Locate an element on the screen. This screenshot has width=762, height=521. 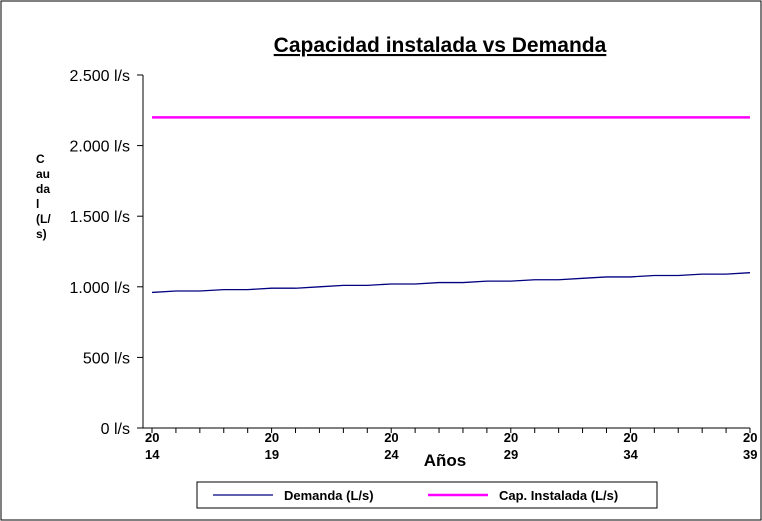
y-tick-label: 500 l/s is located at coordinates (106, 358).